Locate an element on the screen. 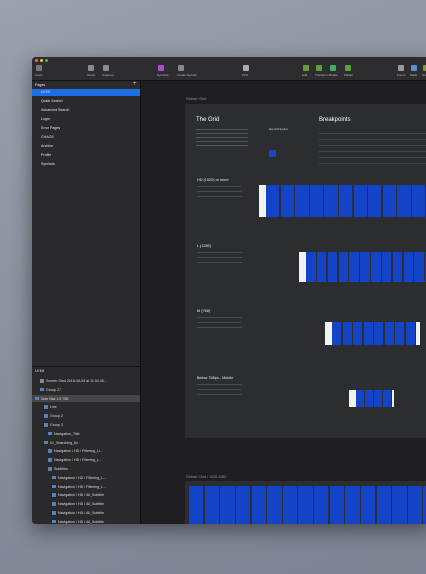 The image size is (426, 574). section-title: L (1280) is located at coordinates (204, 246).